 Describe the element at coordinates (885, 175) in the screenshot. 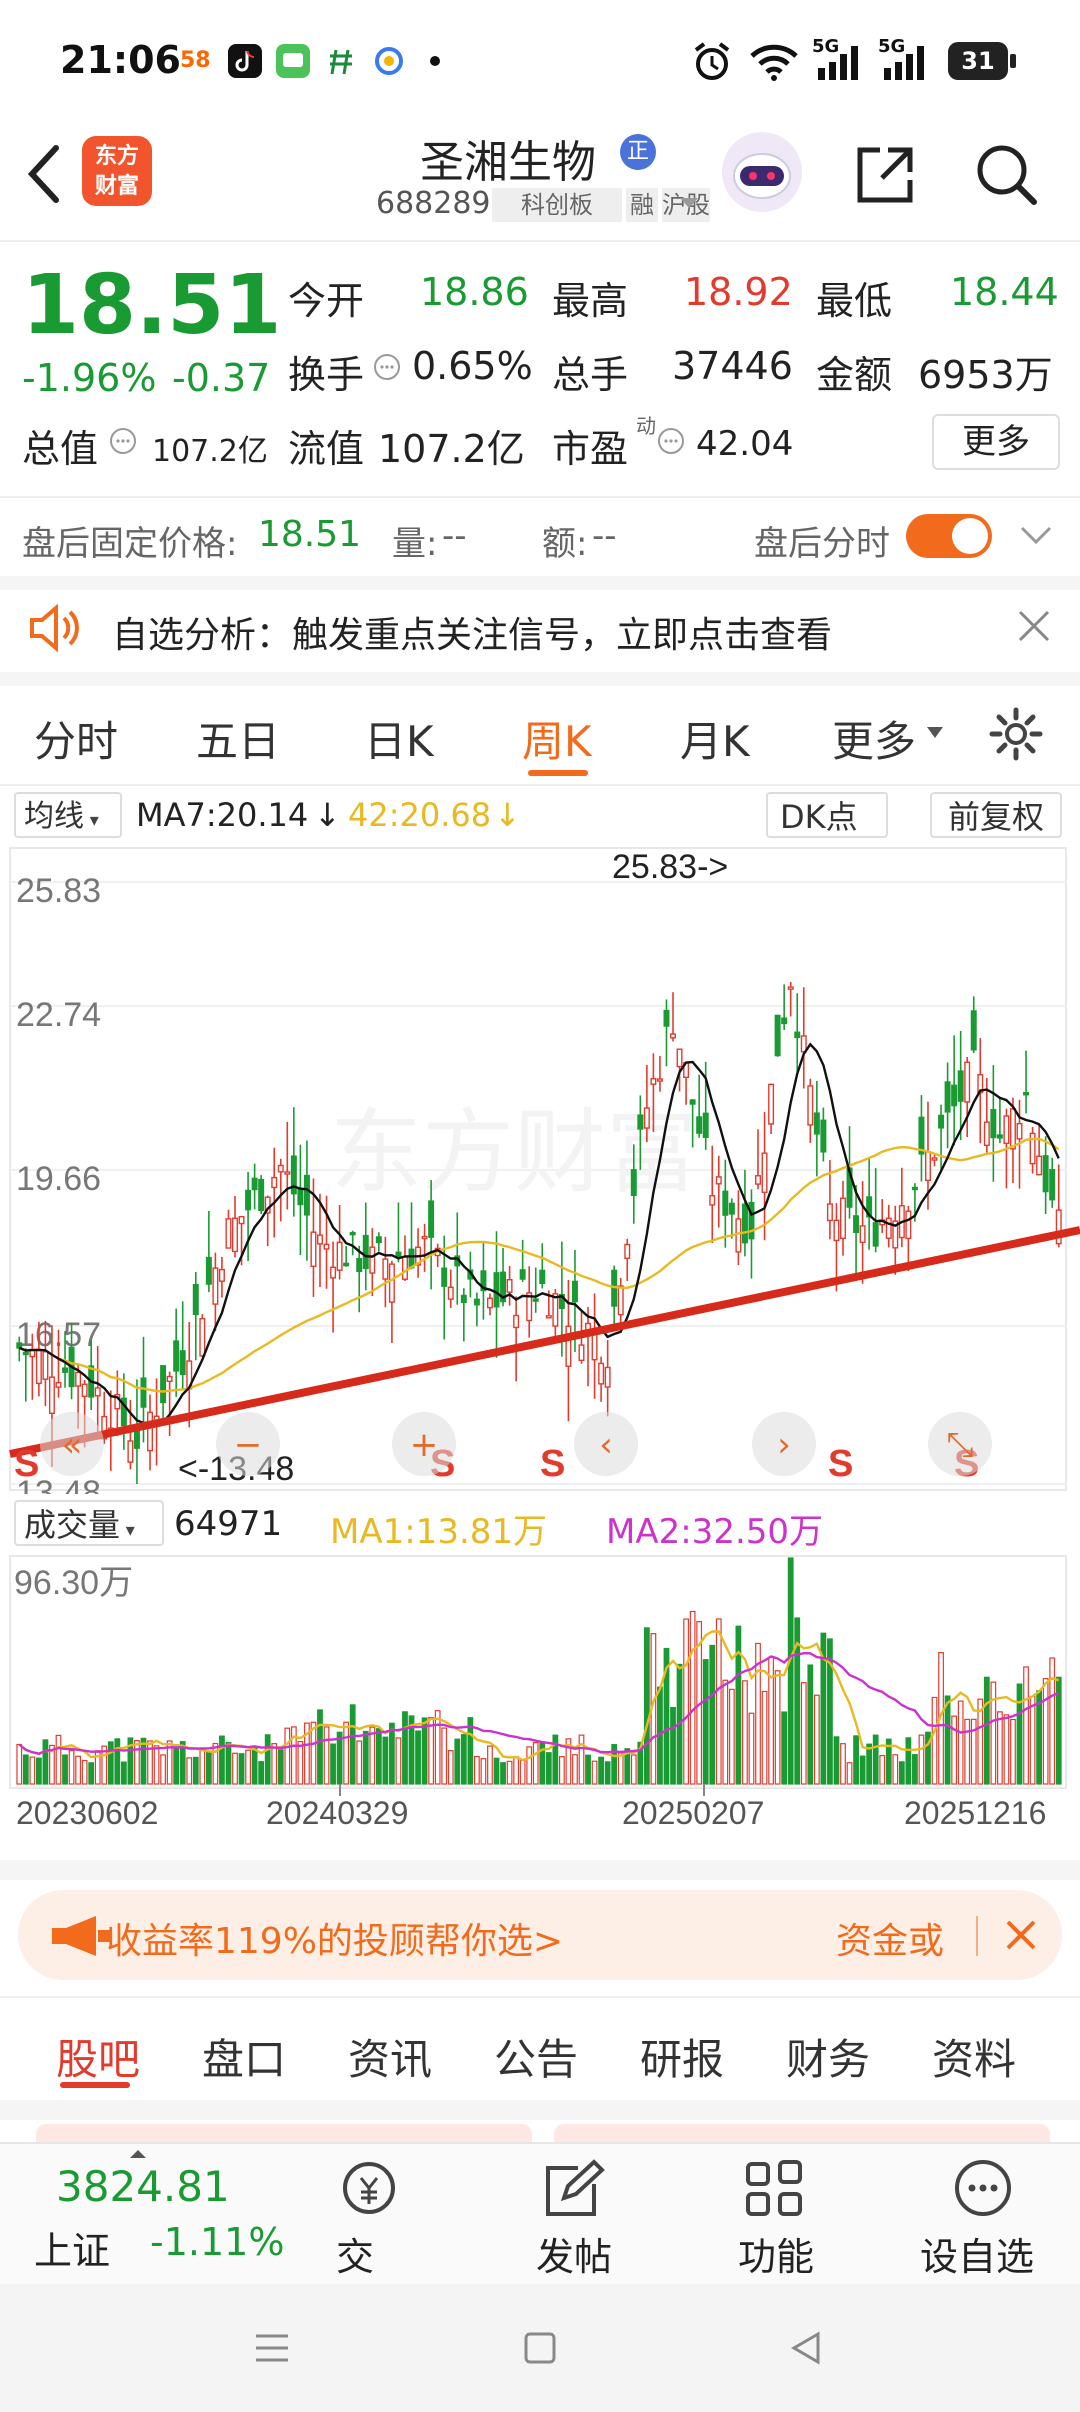

I see `share-icon` at that location.